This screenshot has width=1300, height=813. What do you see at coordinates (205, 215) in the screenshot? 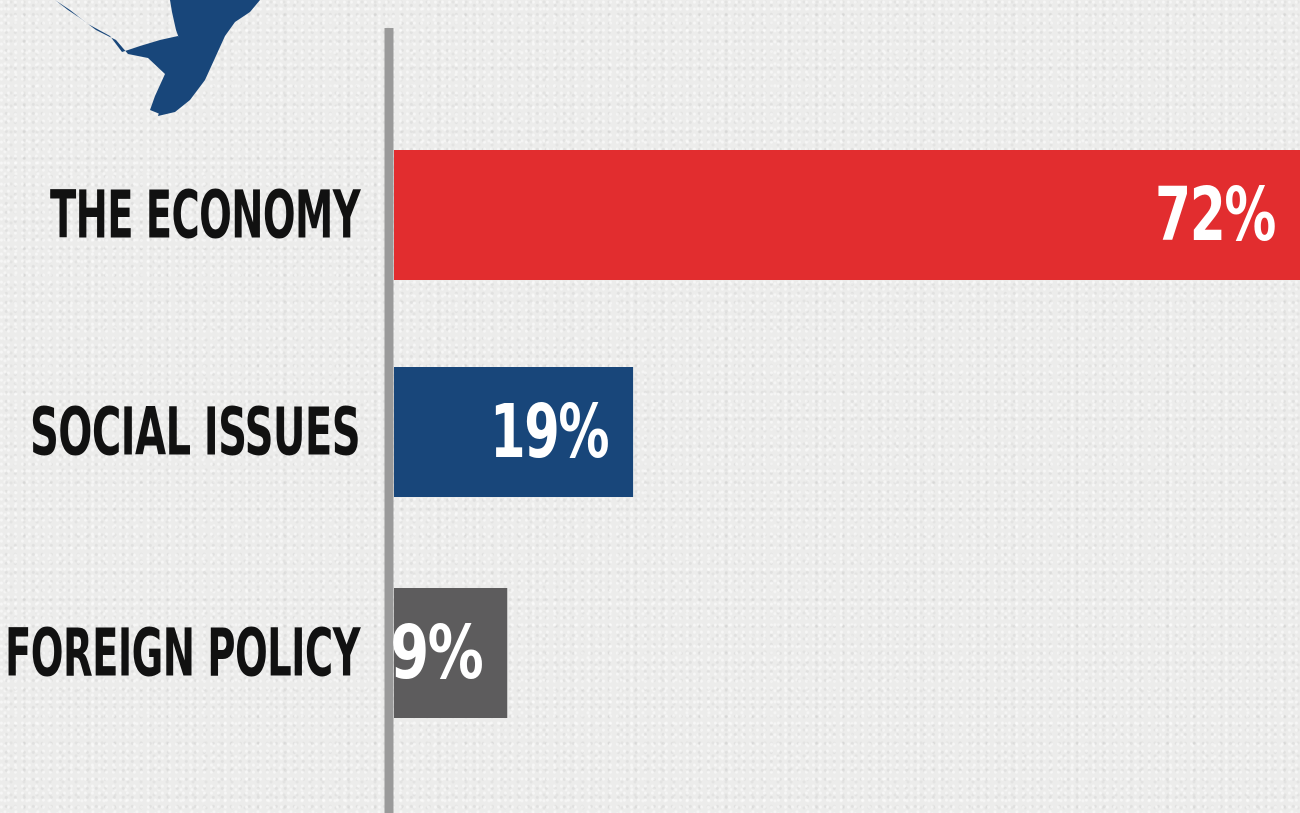
I see `category-label-0: THE ECONOMY` at bounding box center [205, 215].